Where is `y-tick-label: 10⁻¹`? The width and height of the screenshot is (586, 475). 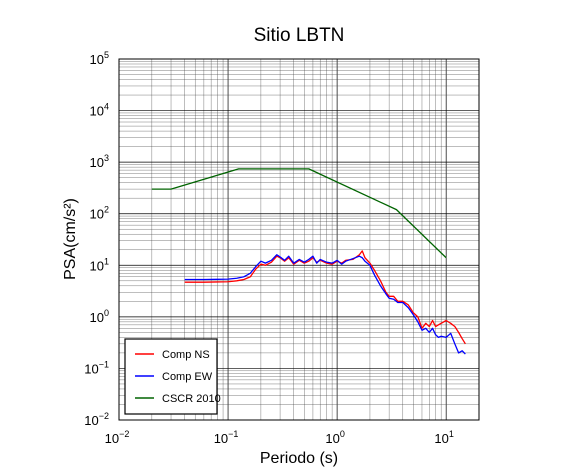 y-tick-label: 10⁻¹ is located at coordinates (96, 367).